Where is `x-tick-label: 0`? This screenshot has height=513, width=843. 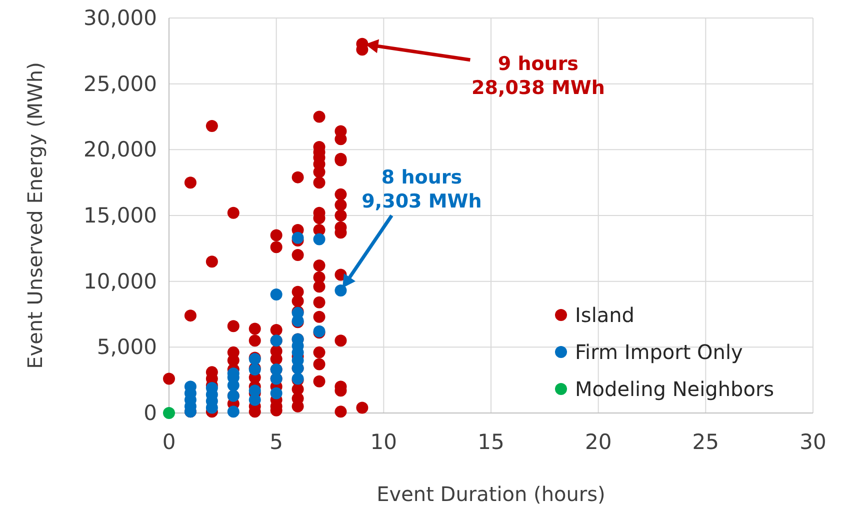
x-tick-label: 0 is located at coordinates (169, 442).